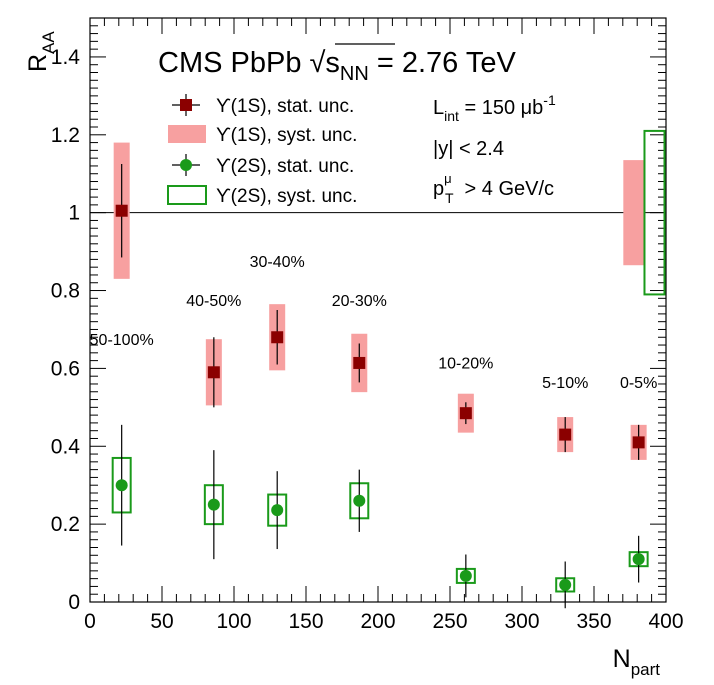 The height and width of the screenshot is (685, 714). Describe the element at coordinates (277, 262) in the screenshot. I see `centrality-label: 30-40%` at that location.